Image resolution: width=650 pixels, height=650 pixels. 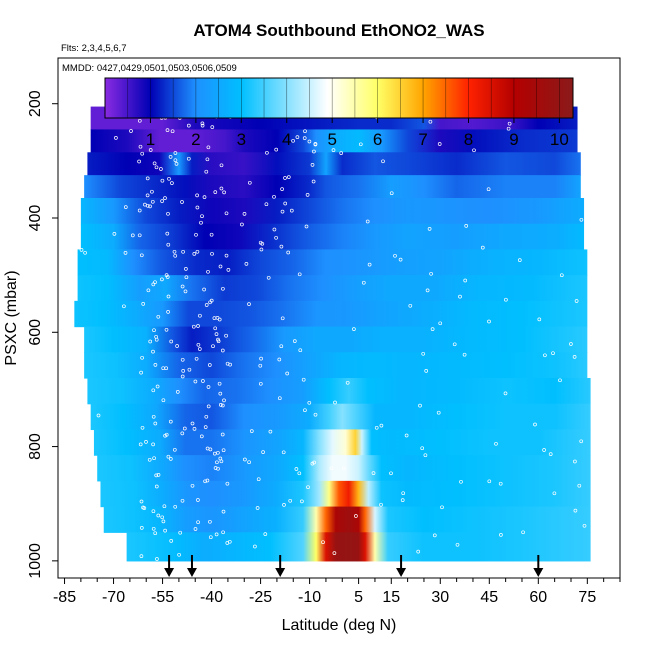 What do you see at coordinates (440, 597) in the screenshot?
I see `x-tick-label: 30` at bounding box center [440, 597].